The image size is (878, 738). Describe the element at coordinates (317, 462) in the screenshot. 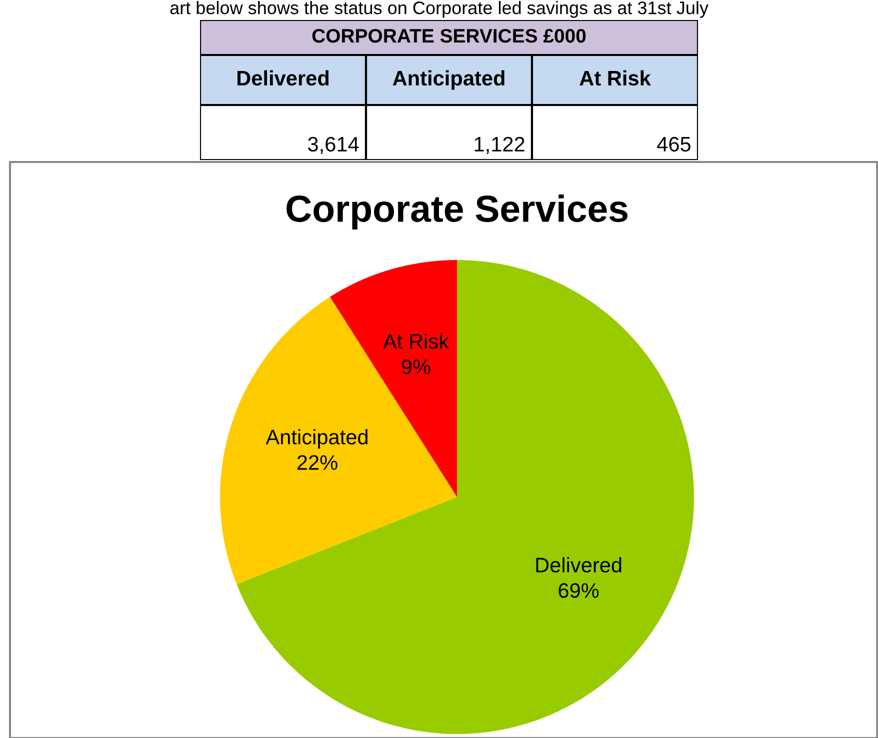

I see `data-label: 22%` at that location.